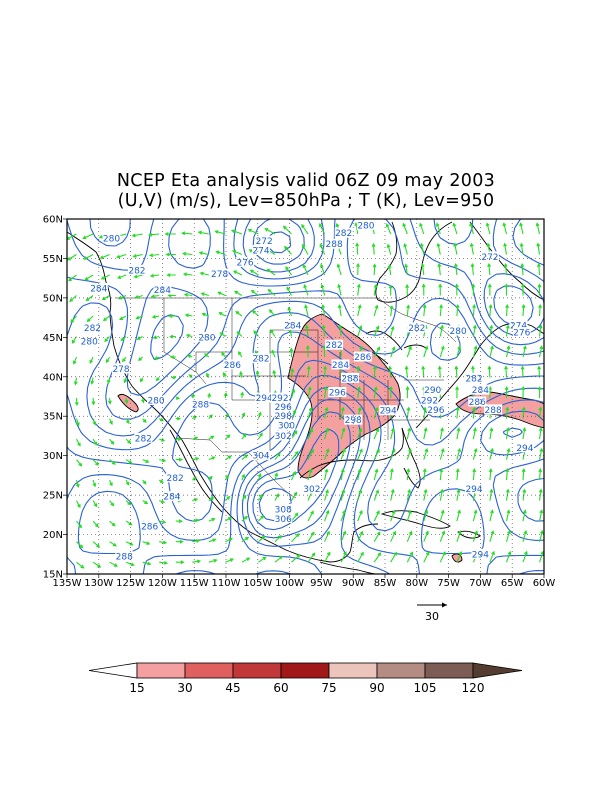  Describe the element at coordinates (283, 417) in the screenshot. I see `contour-label: 298` at that location.